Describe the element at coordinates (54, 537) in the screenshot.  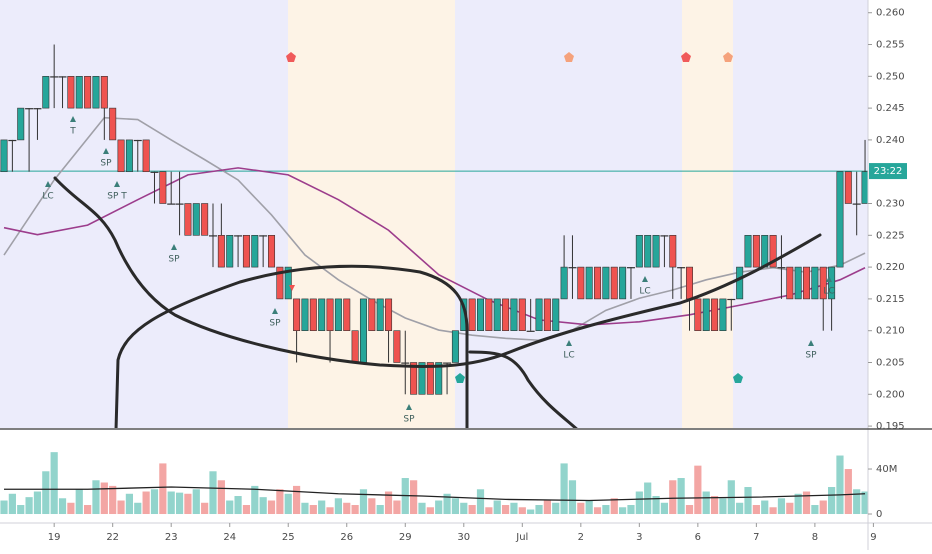
I see `x-tick-label: 19` at that location.